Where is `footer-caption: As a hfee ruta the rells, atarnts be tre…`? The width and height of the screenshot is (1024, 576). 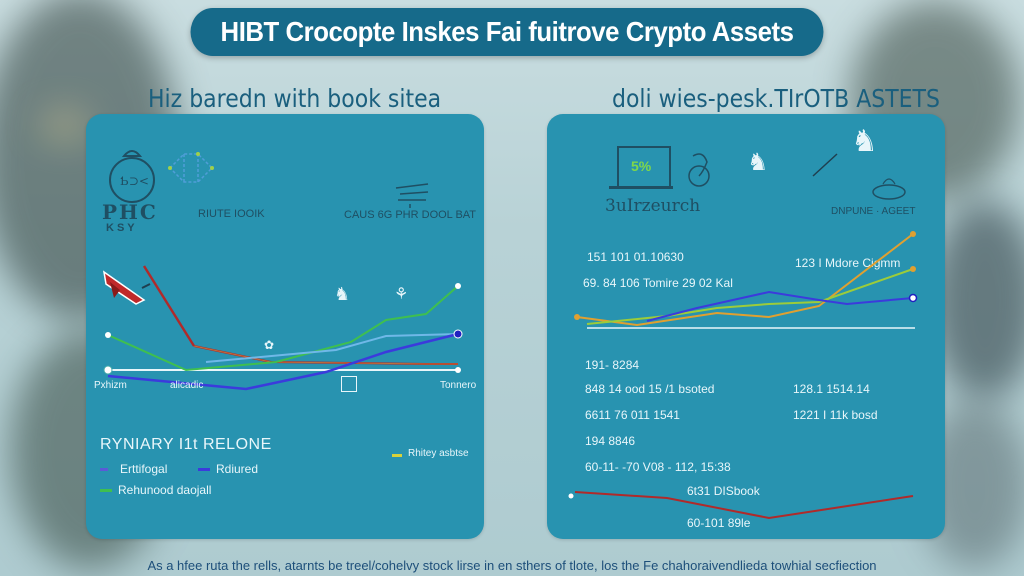
footer-caption: As a hfee ruta the rells, atarnts be tre… is located at coordinates (512, 565).